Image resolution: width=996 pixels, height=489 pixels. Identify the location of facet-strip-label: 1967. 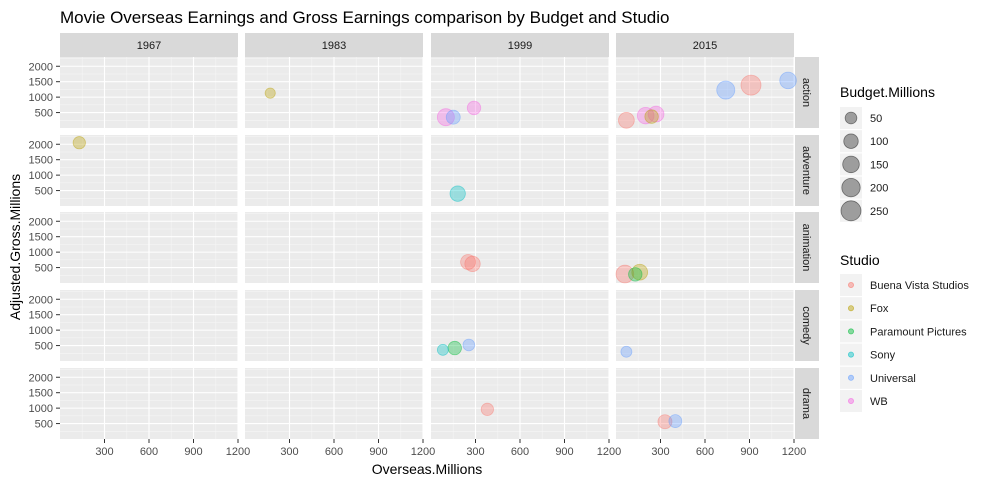
(149, 46).